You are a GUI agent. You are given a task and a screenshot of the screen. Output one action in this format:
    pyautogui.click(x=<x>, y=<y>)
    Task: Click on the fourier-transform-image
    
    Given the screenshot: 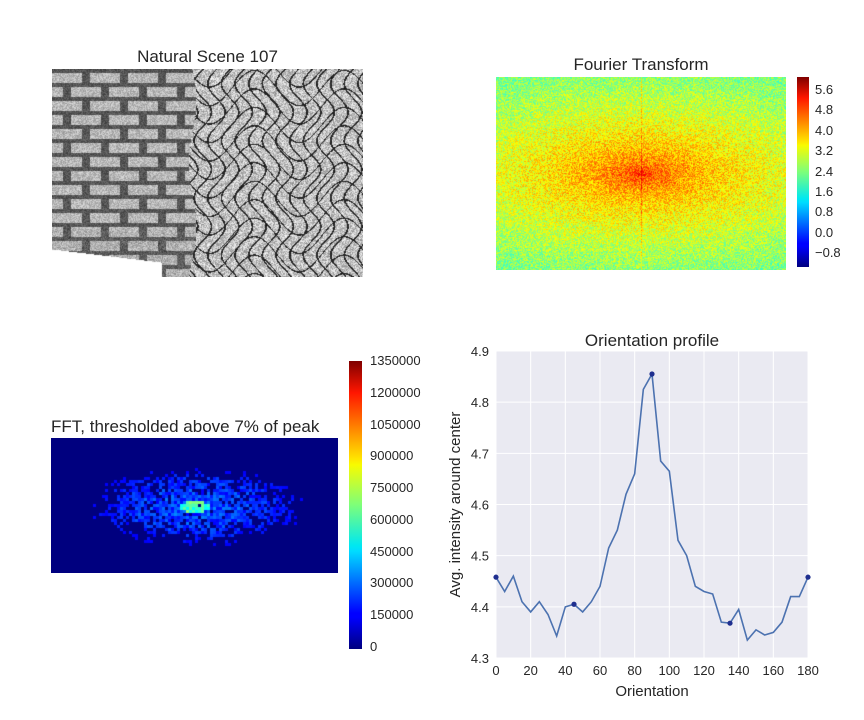 What is the action you would take?
    pyautogui.click(x=641, y=173)
    